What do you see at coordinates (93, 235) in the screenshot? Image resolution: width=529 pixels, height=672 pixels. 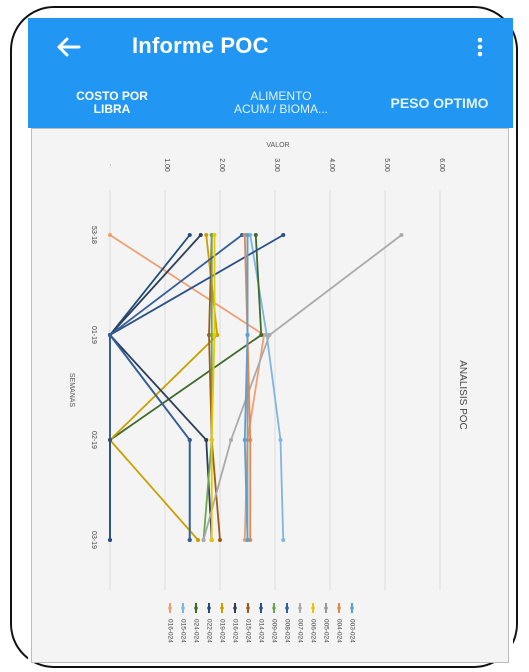 I see `week-tick-label: 53-18` at bounding box center [93, 235].